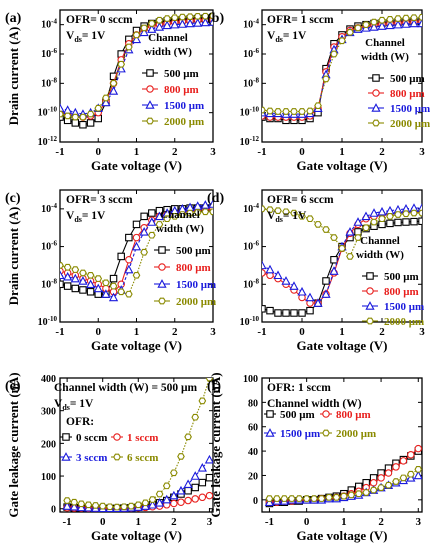  I want to click on annotation: OFR= 6 sccm, so click(300, 200).